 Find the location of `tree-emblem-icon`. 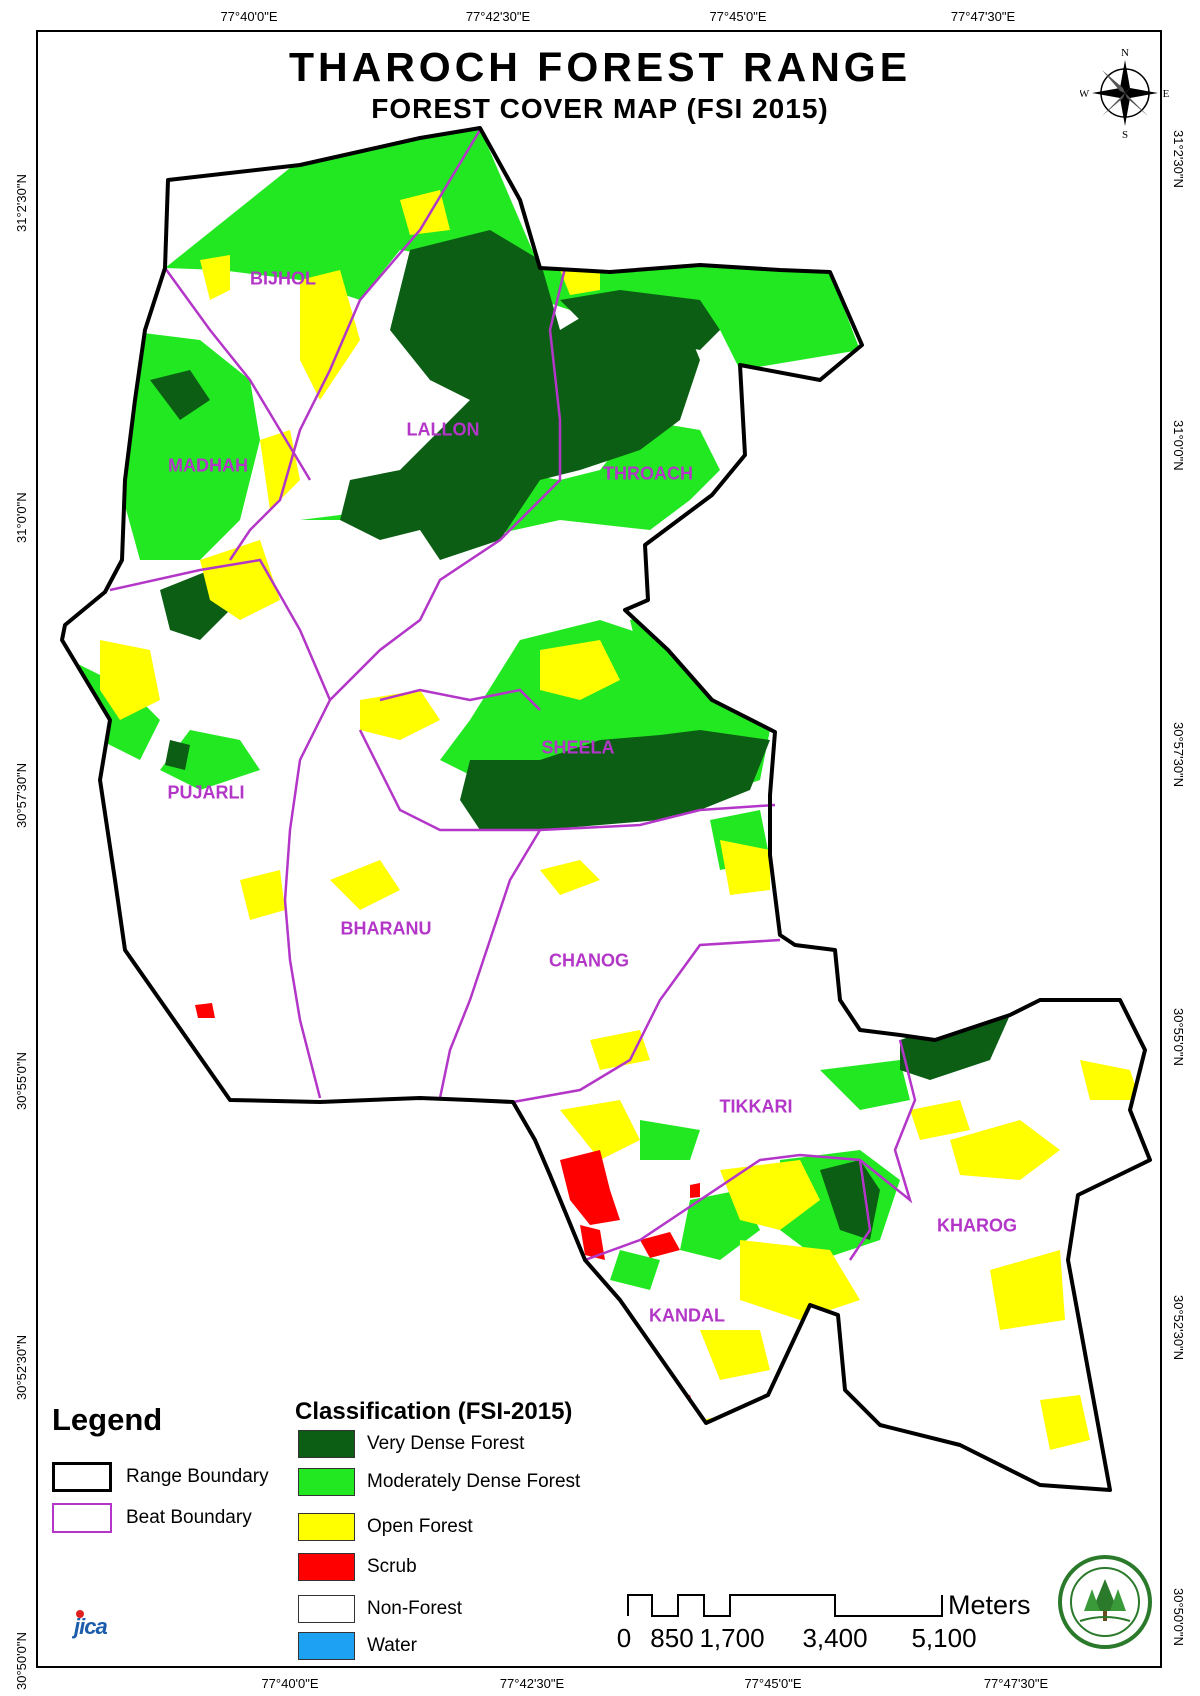

tree-emblem-icon is located at coordinates (1105, 1602).